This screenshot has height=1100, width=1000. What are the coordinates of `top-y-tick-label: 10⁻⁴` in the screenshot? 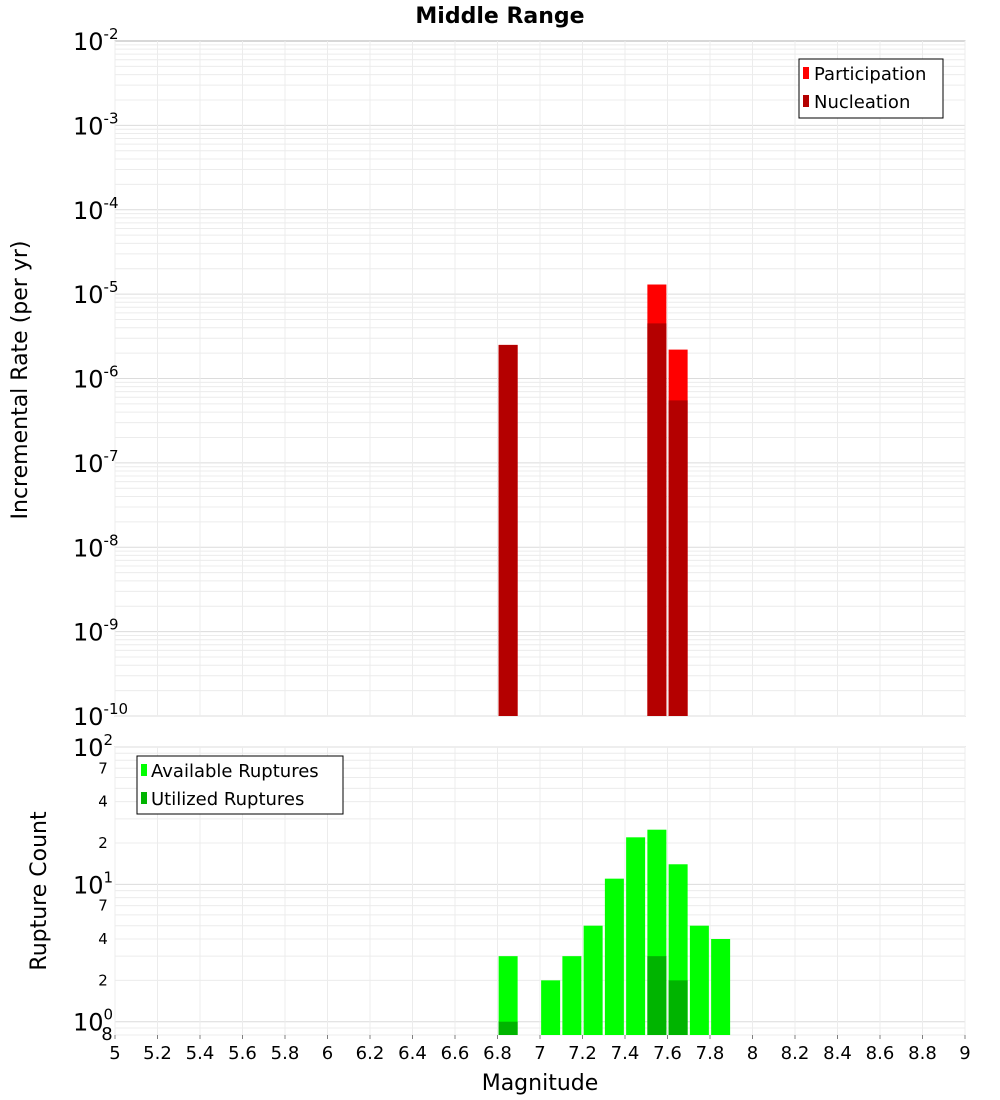 It's located at (96, 209).